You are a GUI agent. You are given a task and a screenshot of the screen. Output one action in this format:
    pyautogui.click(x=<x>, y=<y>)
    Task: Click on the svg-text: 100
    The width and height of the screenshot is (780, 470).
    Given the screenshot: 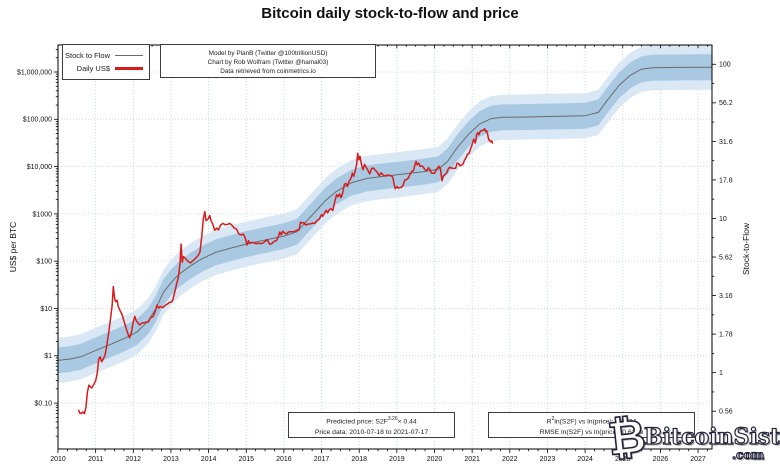 What is the action you would take?
    pyautogui.click(x=725, y=65)
    